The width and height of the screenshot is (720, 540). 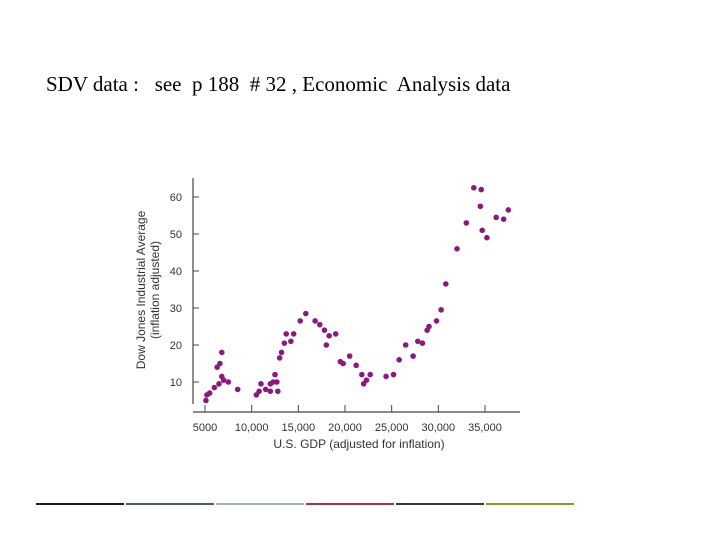 I want to click on x-tick-label: 10,000, so click(x=252, y=428).